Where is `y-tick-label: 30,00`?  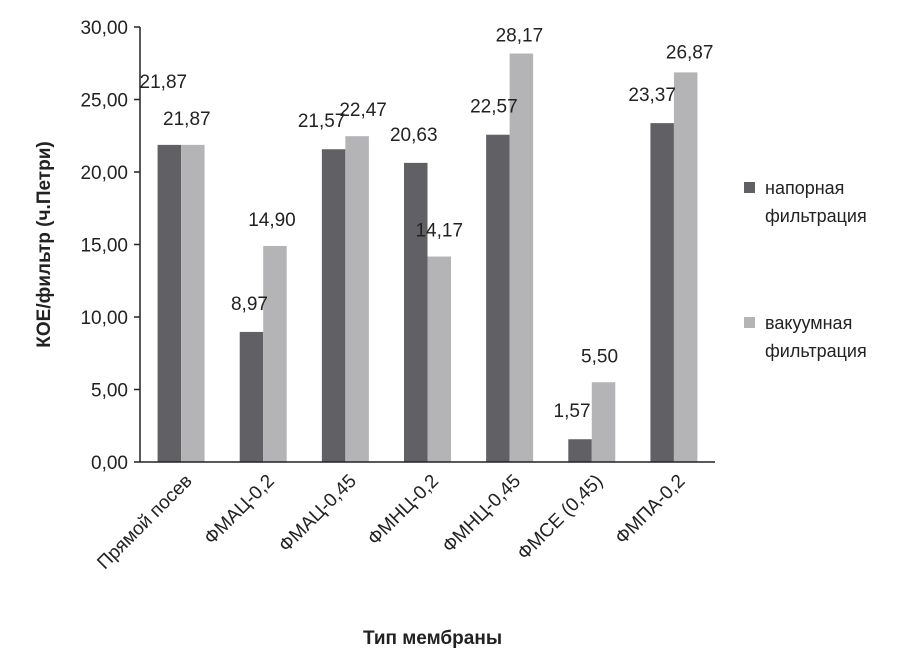
y-tick-label: 30,00 is located at coordinates (104, 28).